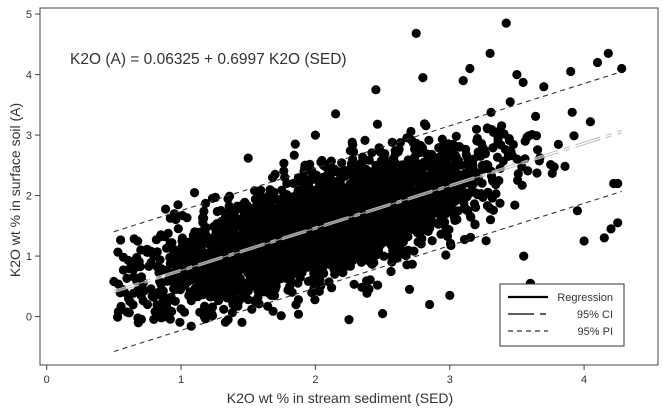 The width and height of the screenshot is (663, 410). Describe the element at coordinates (29, 197) in the screenshot. I see `y-tick-label: 2` at that location.